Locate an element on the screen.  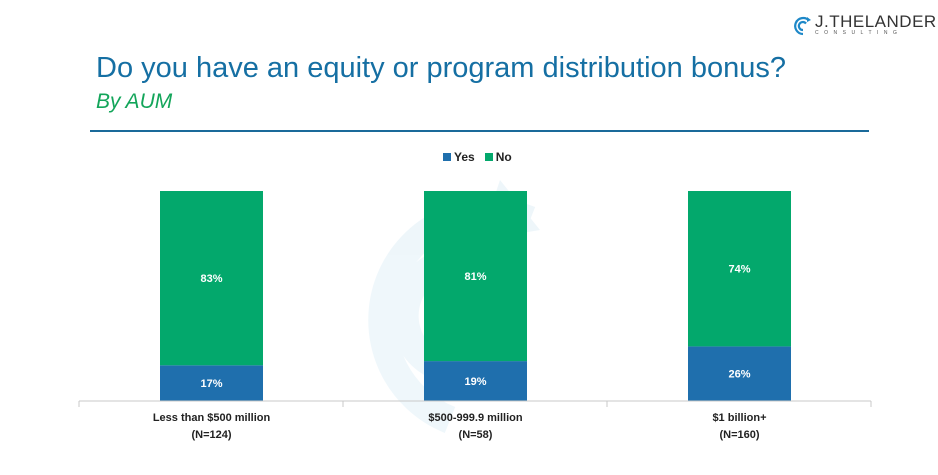
x-tick-sample-size: (N=160) is located at coordinates (739, 435).